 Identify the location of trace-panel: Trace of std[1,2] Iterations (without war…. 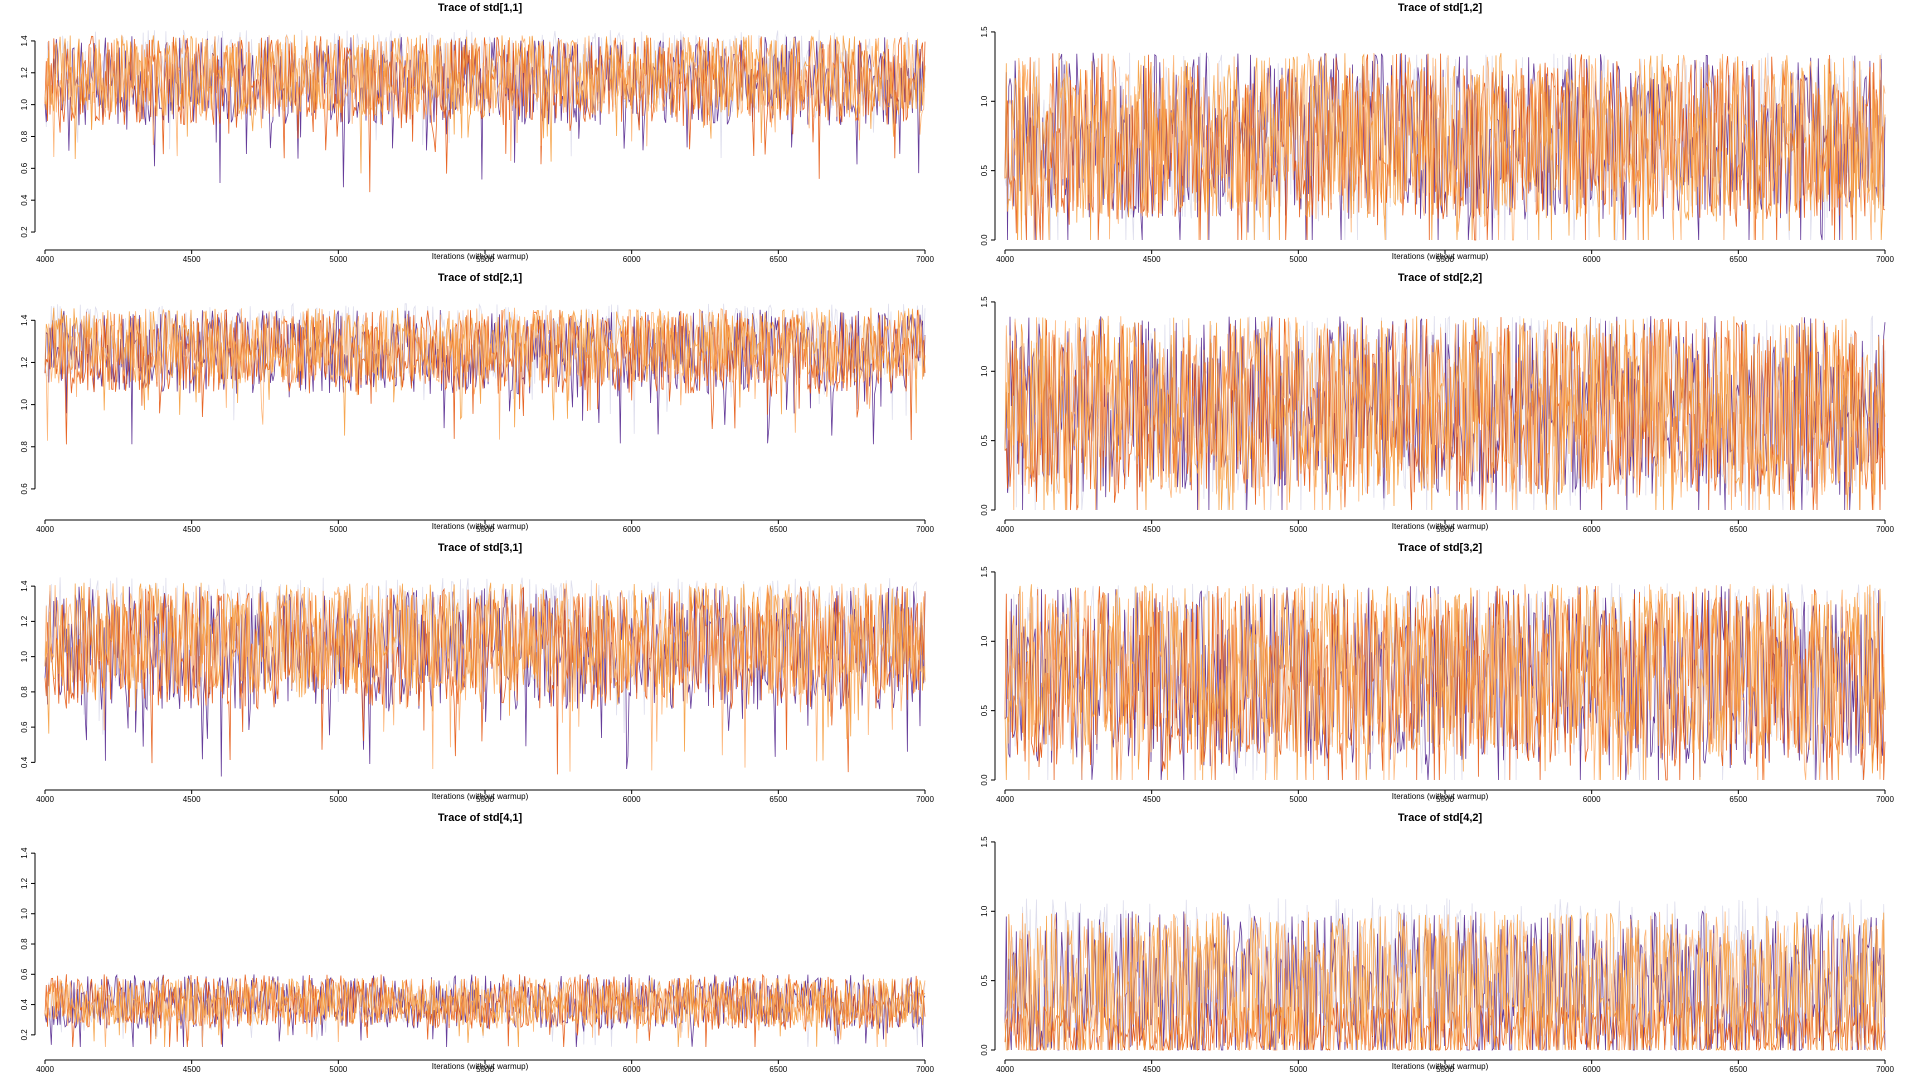
(1440, 135).